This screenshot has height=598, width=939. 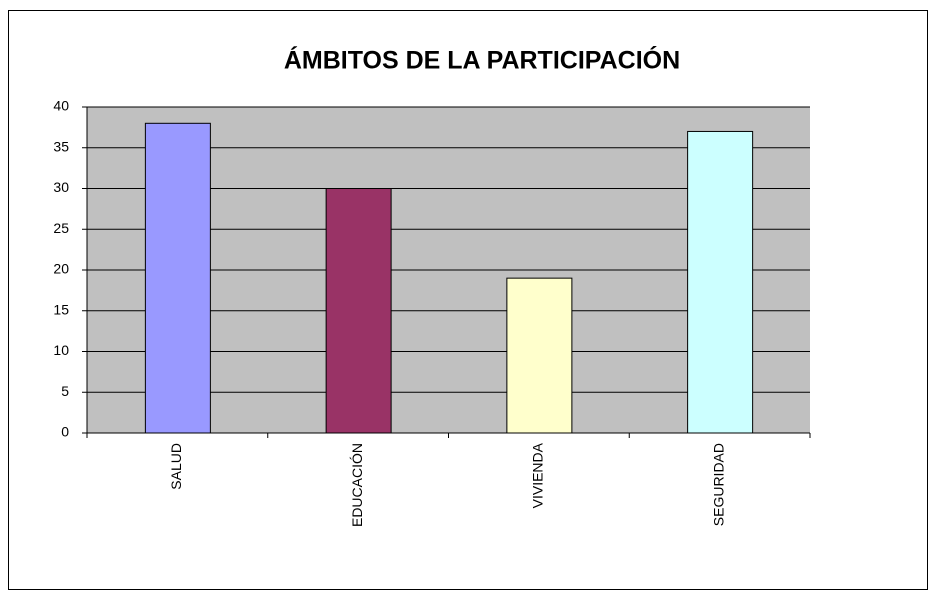 What do you see at coordinates (61, 106) in the screenshot?
I see `y-tick-label: 40` at bounding box center [61, 106].